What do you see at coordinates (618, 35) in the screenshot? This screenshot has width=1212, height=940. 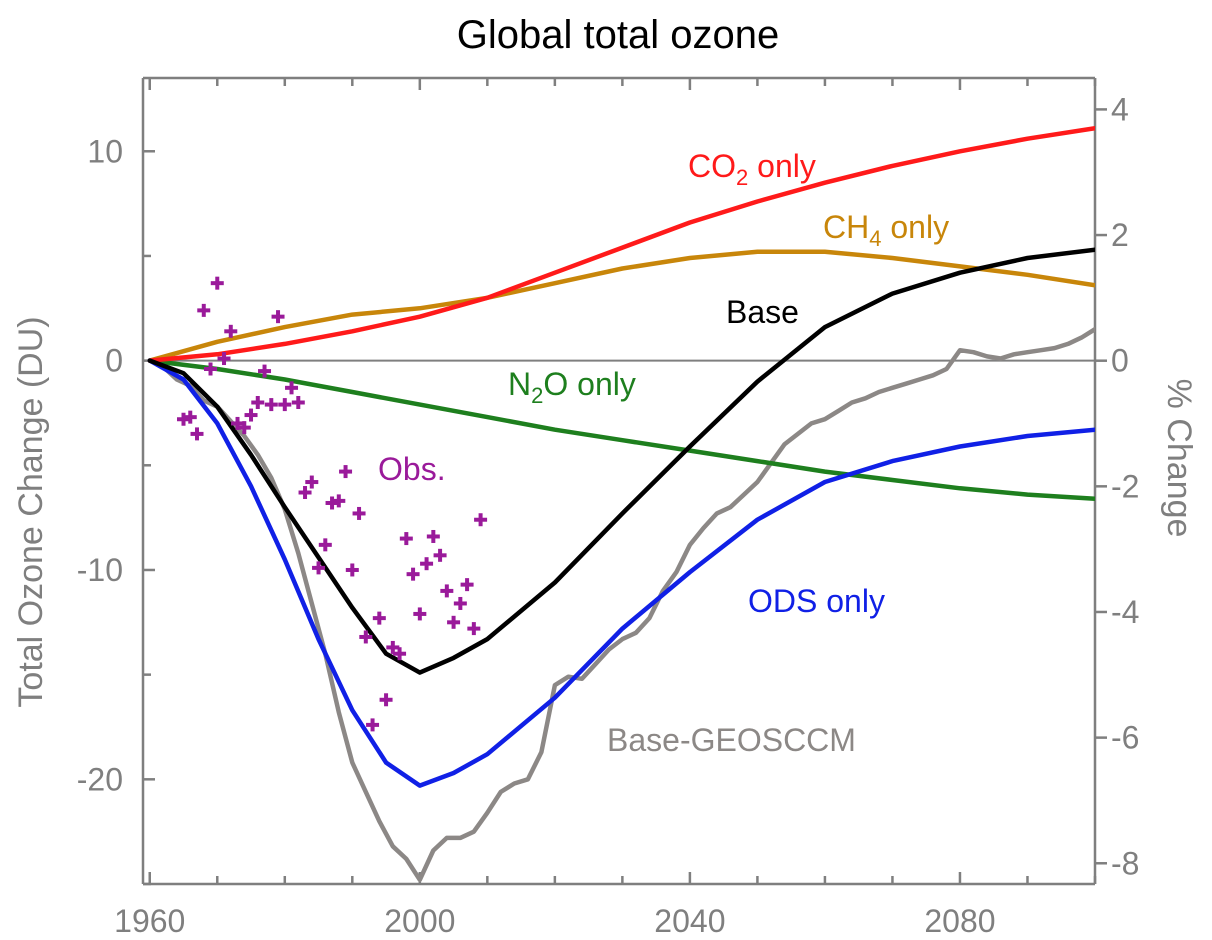 I see `chart-title: Global total ozone` at bounding box center [618, 35].